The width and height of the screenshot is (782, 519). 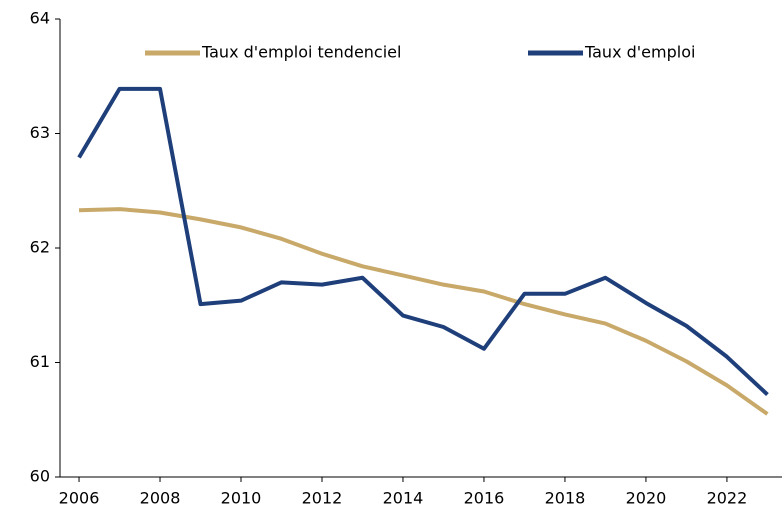 What do you see at coordinates (40, 476) in the screenshot?
I see `y-tick-label: 60` at bounding box center [40, 476].